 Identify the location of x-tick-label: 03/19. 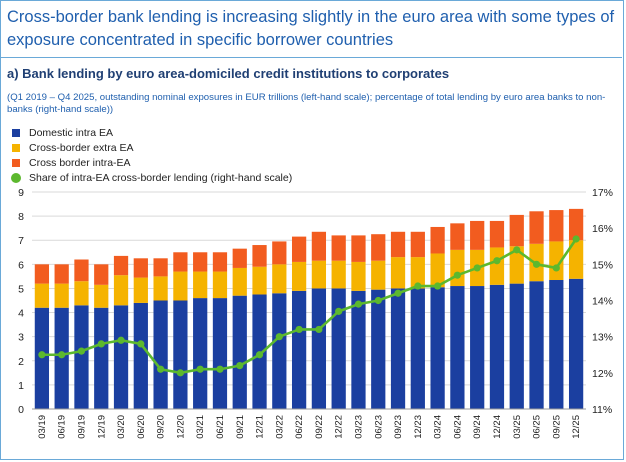
(42, 427).